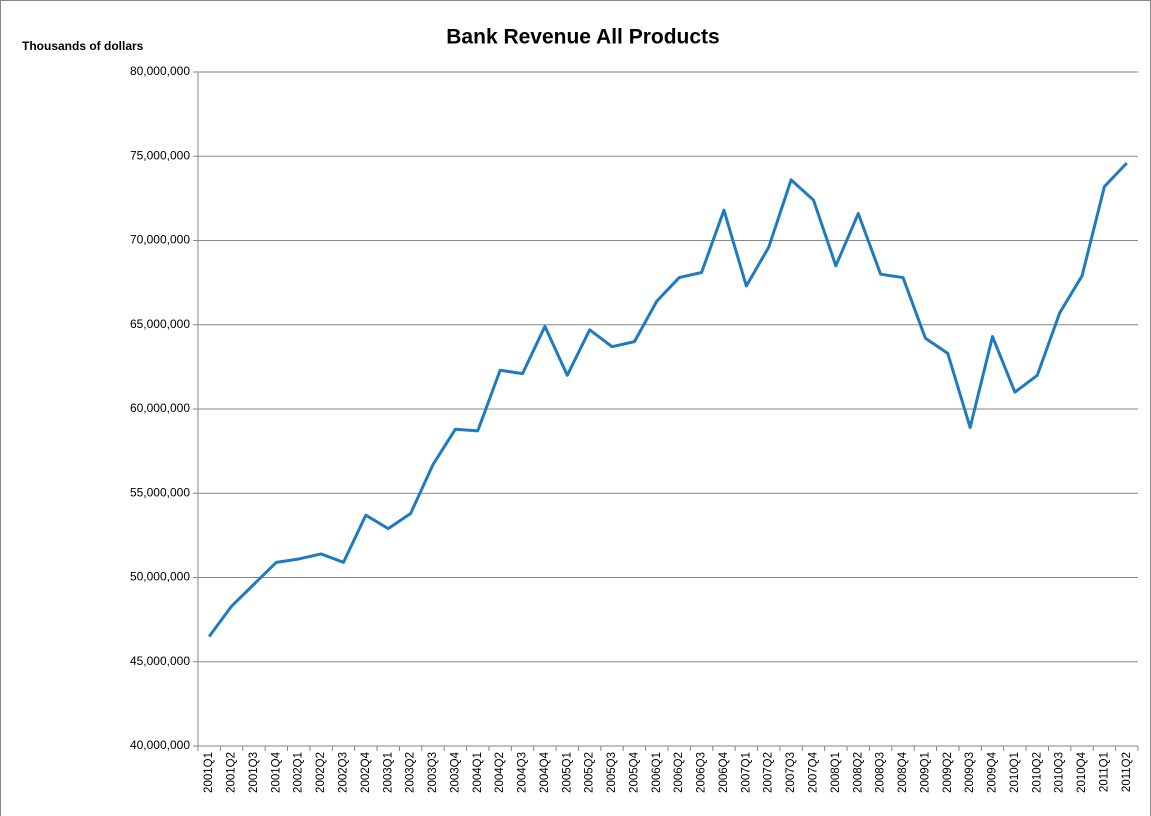 The image size is (1151, 816). Describe the element at coordinates (299, 772) in the screenshot. I see `x-tick-label: 2002Q1` at that location.